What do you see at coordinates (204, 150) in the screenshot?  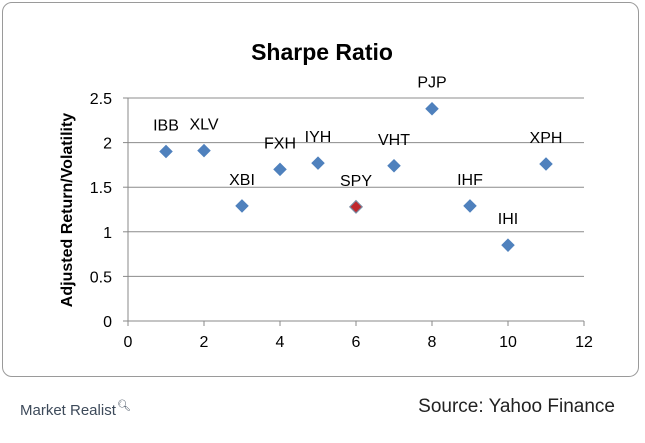 I see `data-point-xlv` at bounding box center [204, 150].